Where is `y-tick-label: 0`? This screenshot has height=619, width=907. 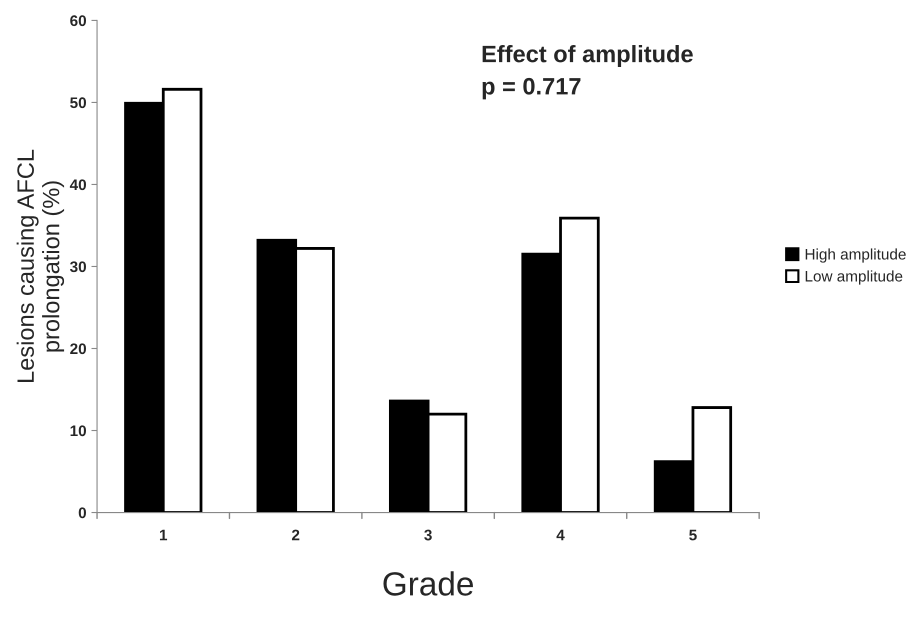 y-tick-label: 0 is located at coordinates (82, 512).